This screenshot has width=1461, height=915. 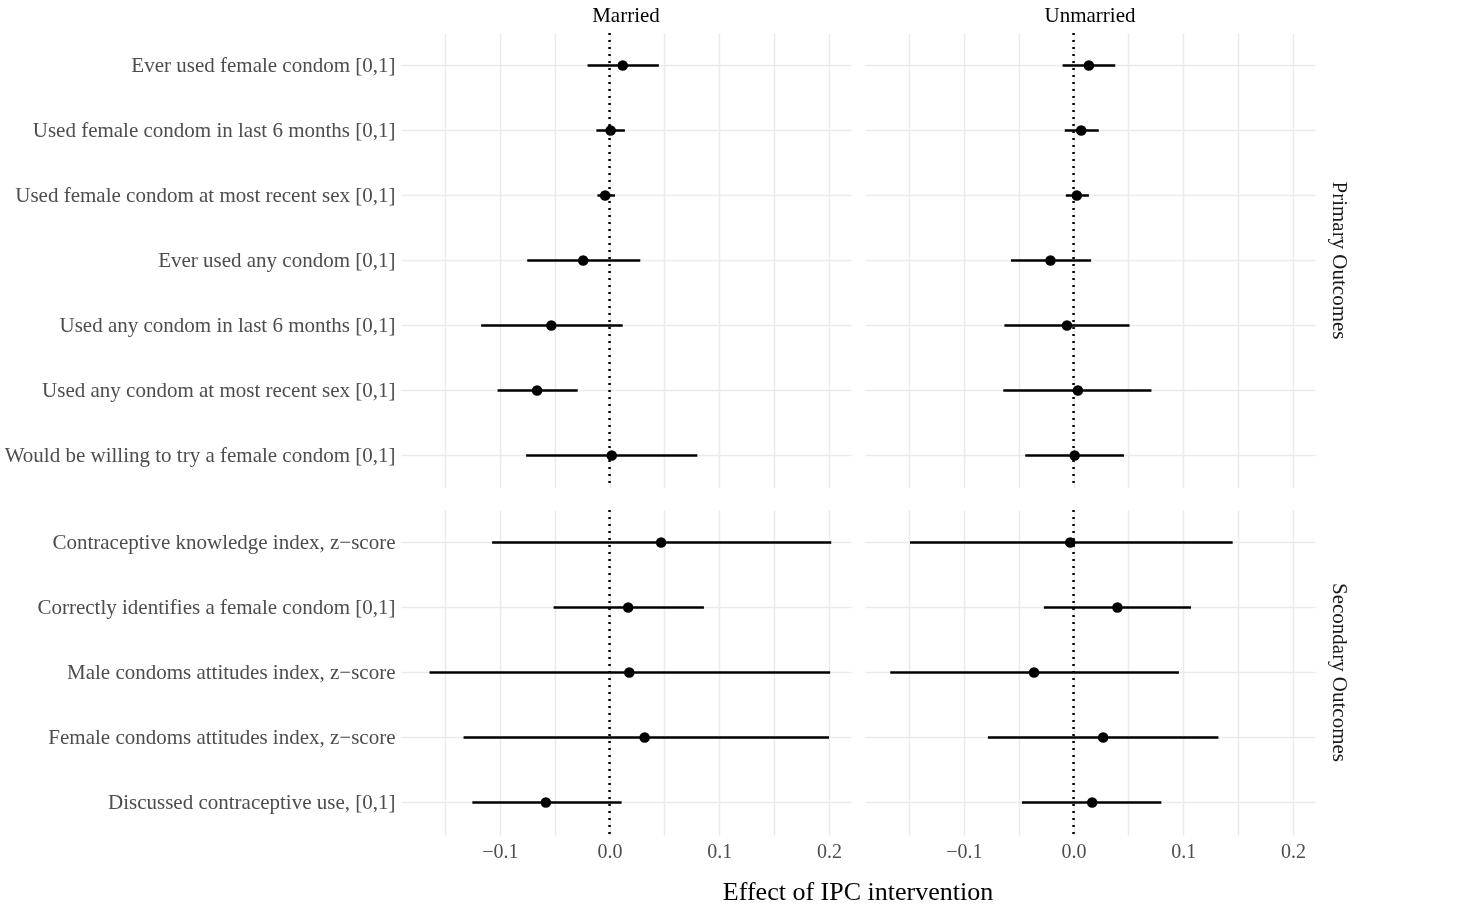 What do you see at coordinates (626, 14) in the screenshot?
I see `chart-title: Married` at bounding box center [626, 14].